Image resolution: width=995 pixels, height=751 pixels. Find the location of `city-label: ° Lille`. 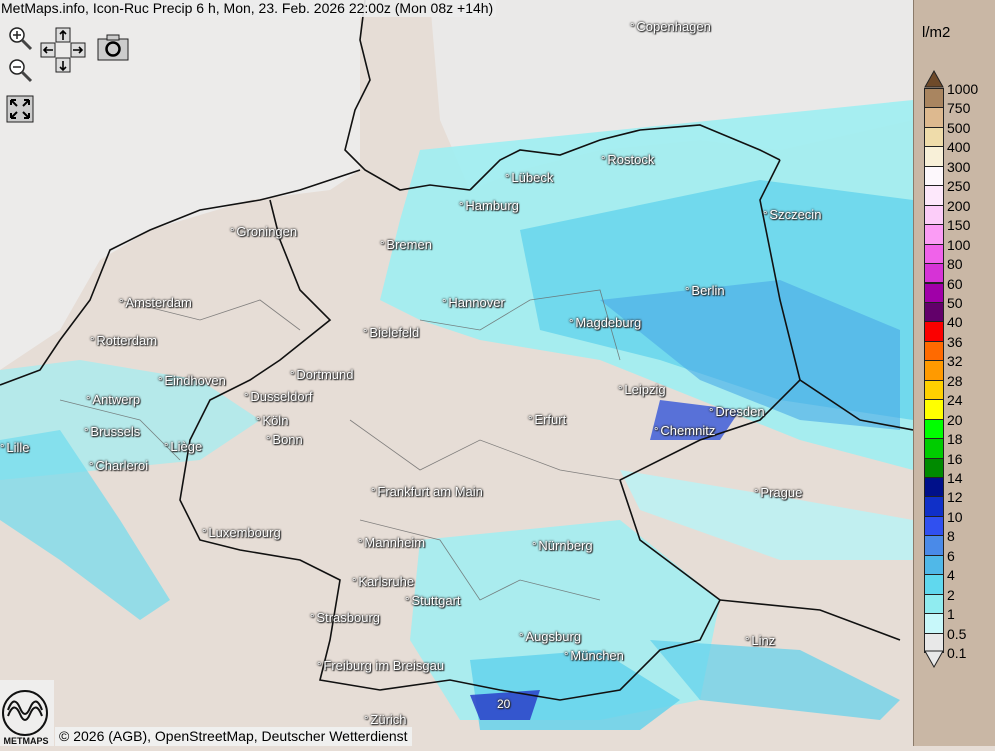

city-label: ° Lille is located at coordinates (15, 448).